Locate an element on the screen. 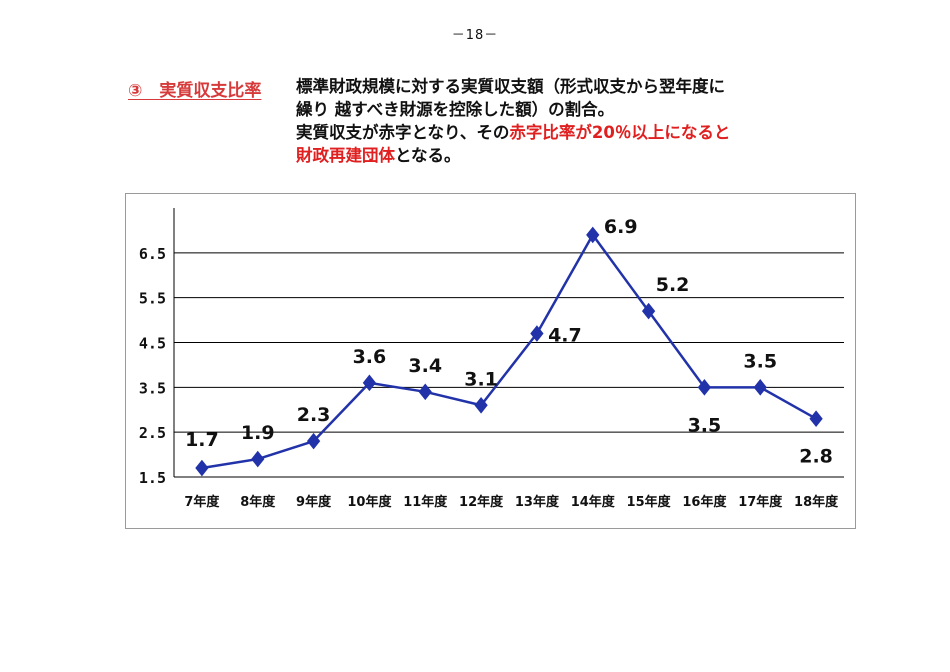 This screenshot has height=672, width=950. x-tick-label-1: 8年度 is located at coordinates (258, 502).